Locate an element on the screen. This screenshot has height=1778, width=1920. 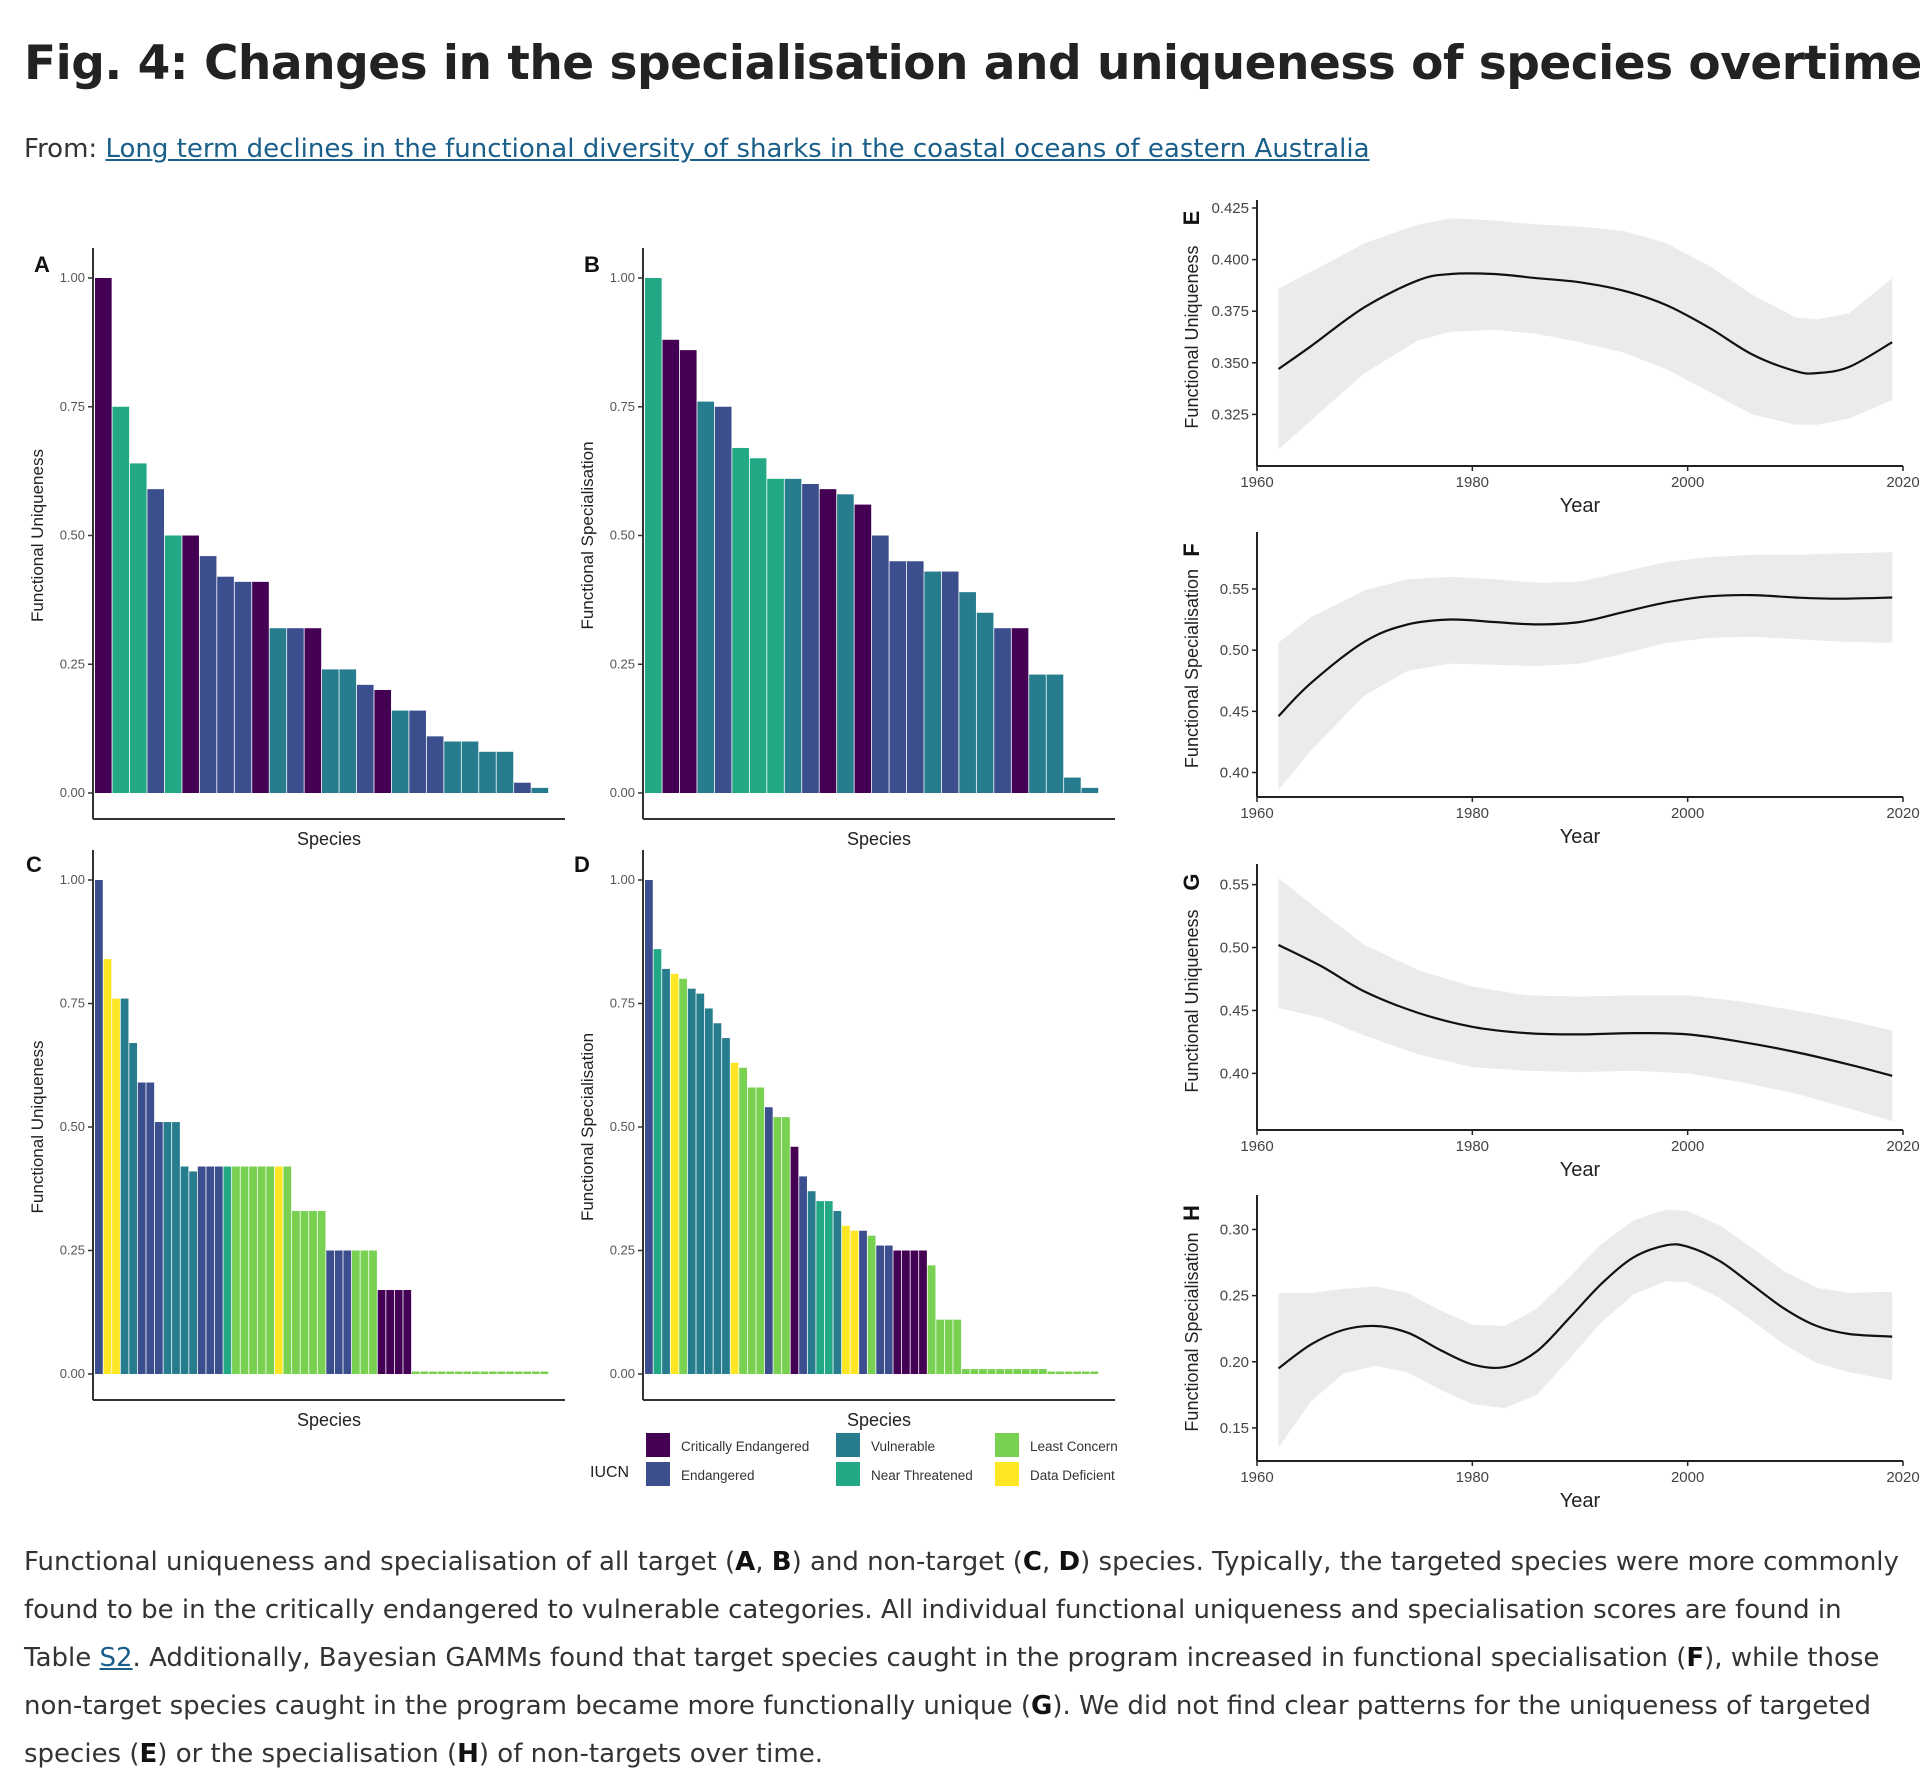
x-tick-label: 2020 is located at coordinates (1902, 1477).